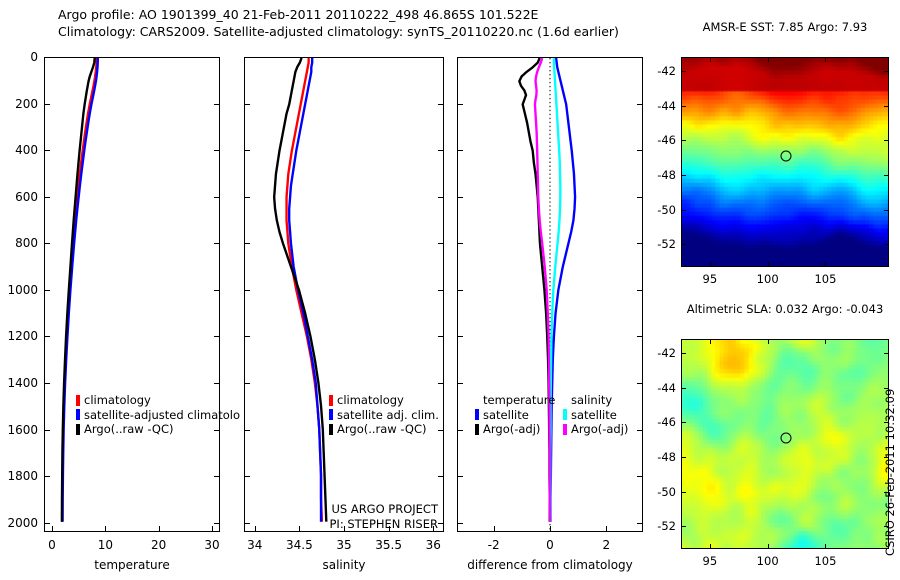  Describe the element at coordinates (666, 70) in the screenshot. I see `sst-y-tick-label: -42` at that location.